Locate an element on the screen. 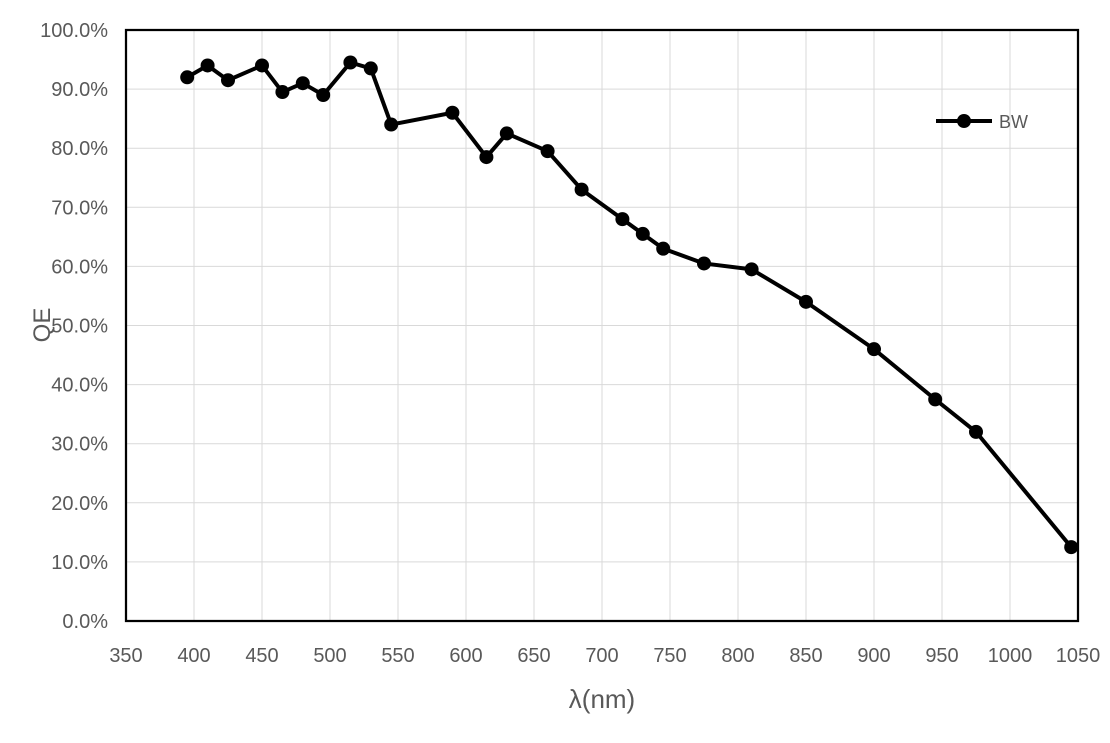 The image size is (1110, 743). y-tick-label: 50.0% is located at coordinates (79, 327).